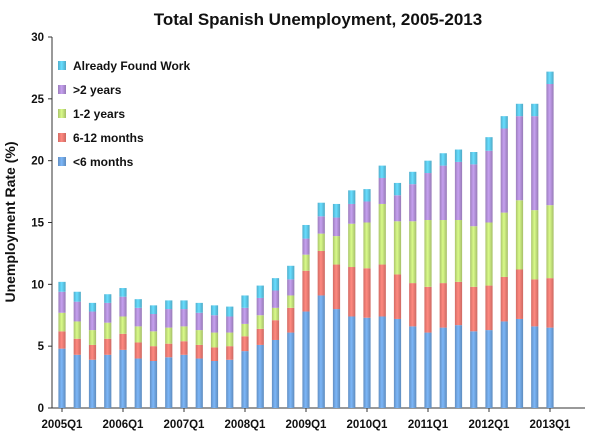  Describe the element at coordinates (41, 409) in the screenshot. I see `y-tick-label: 0` at that location.